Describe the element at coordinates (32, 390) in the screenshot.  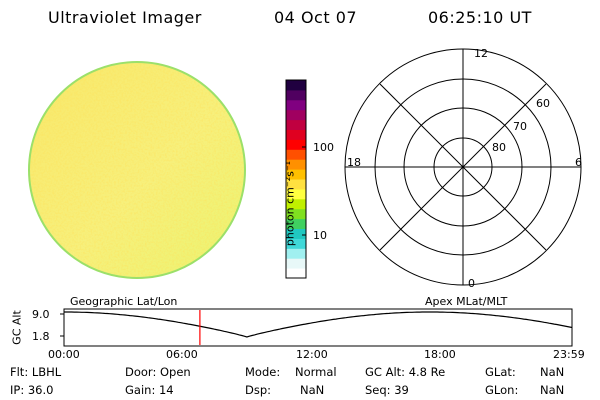
I see `ip-info: IP: 36.0` at that location.